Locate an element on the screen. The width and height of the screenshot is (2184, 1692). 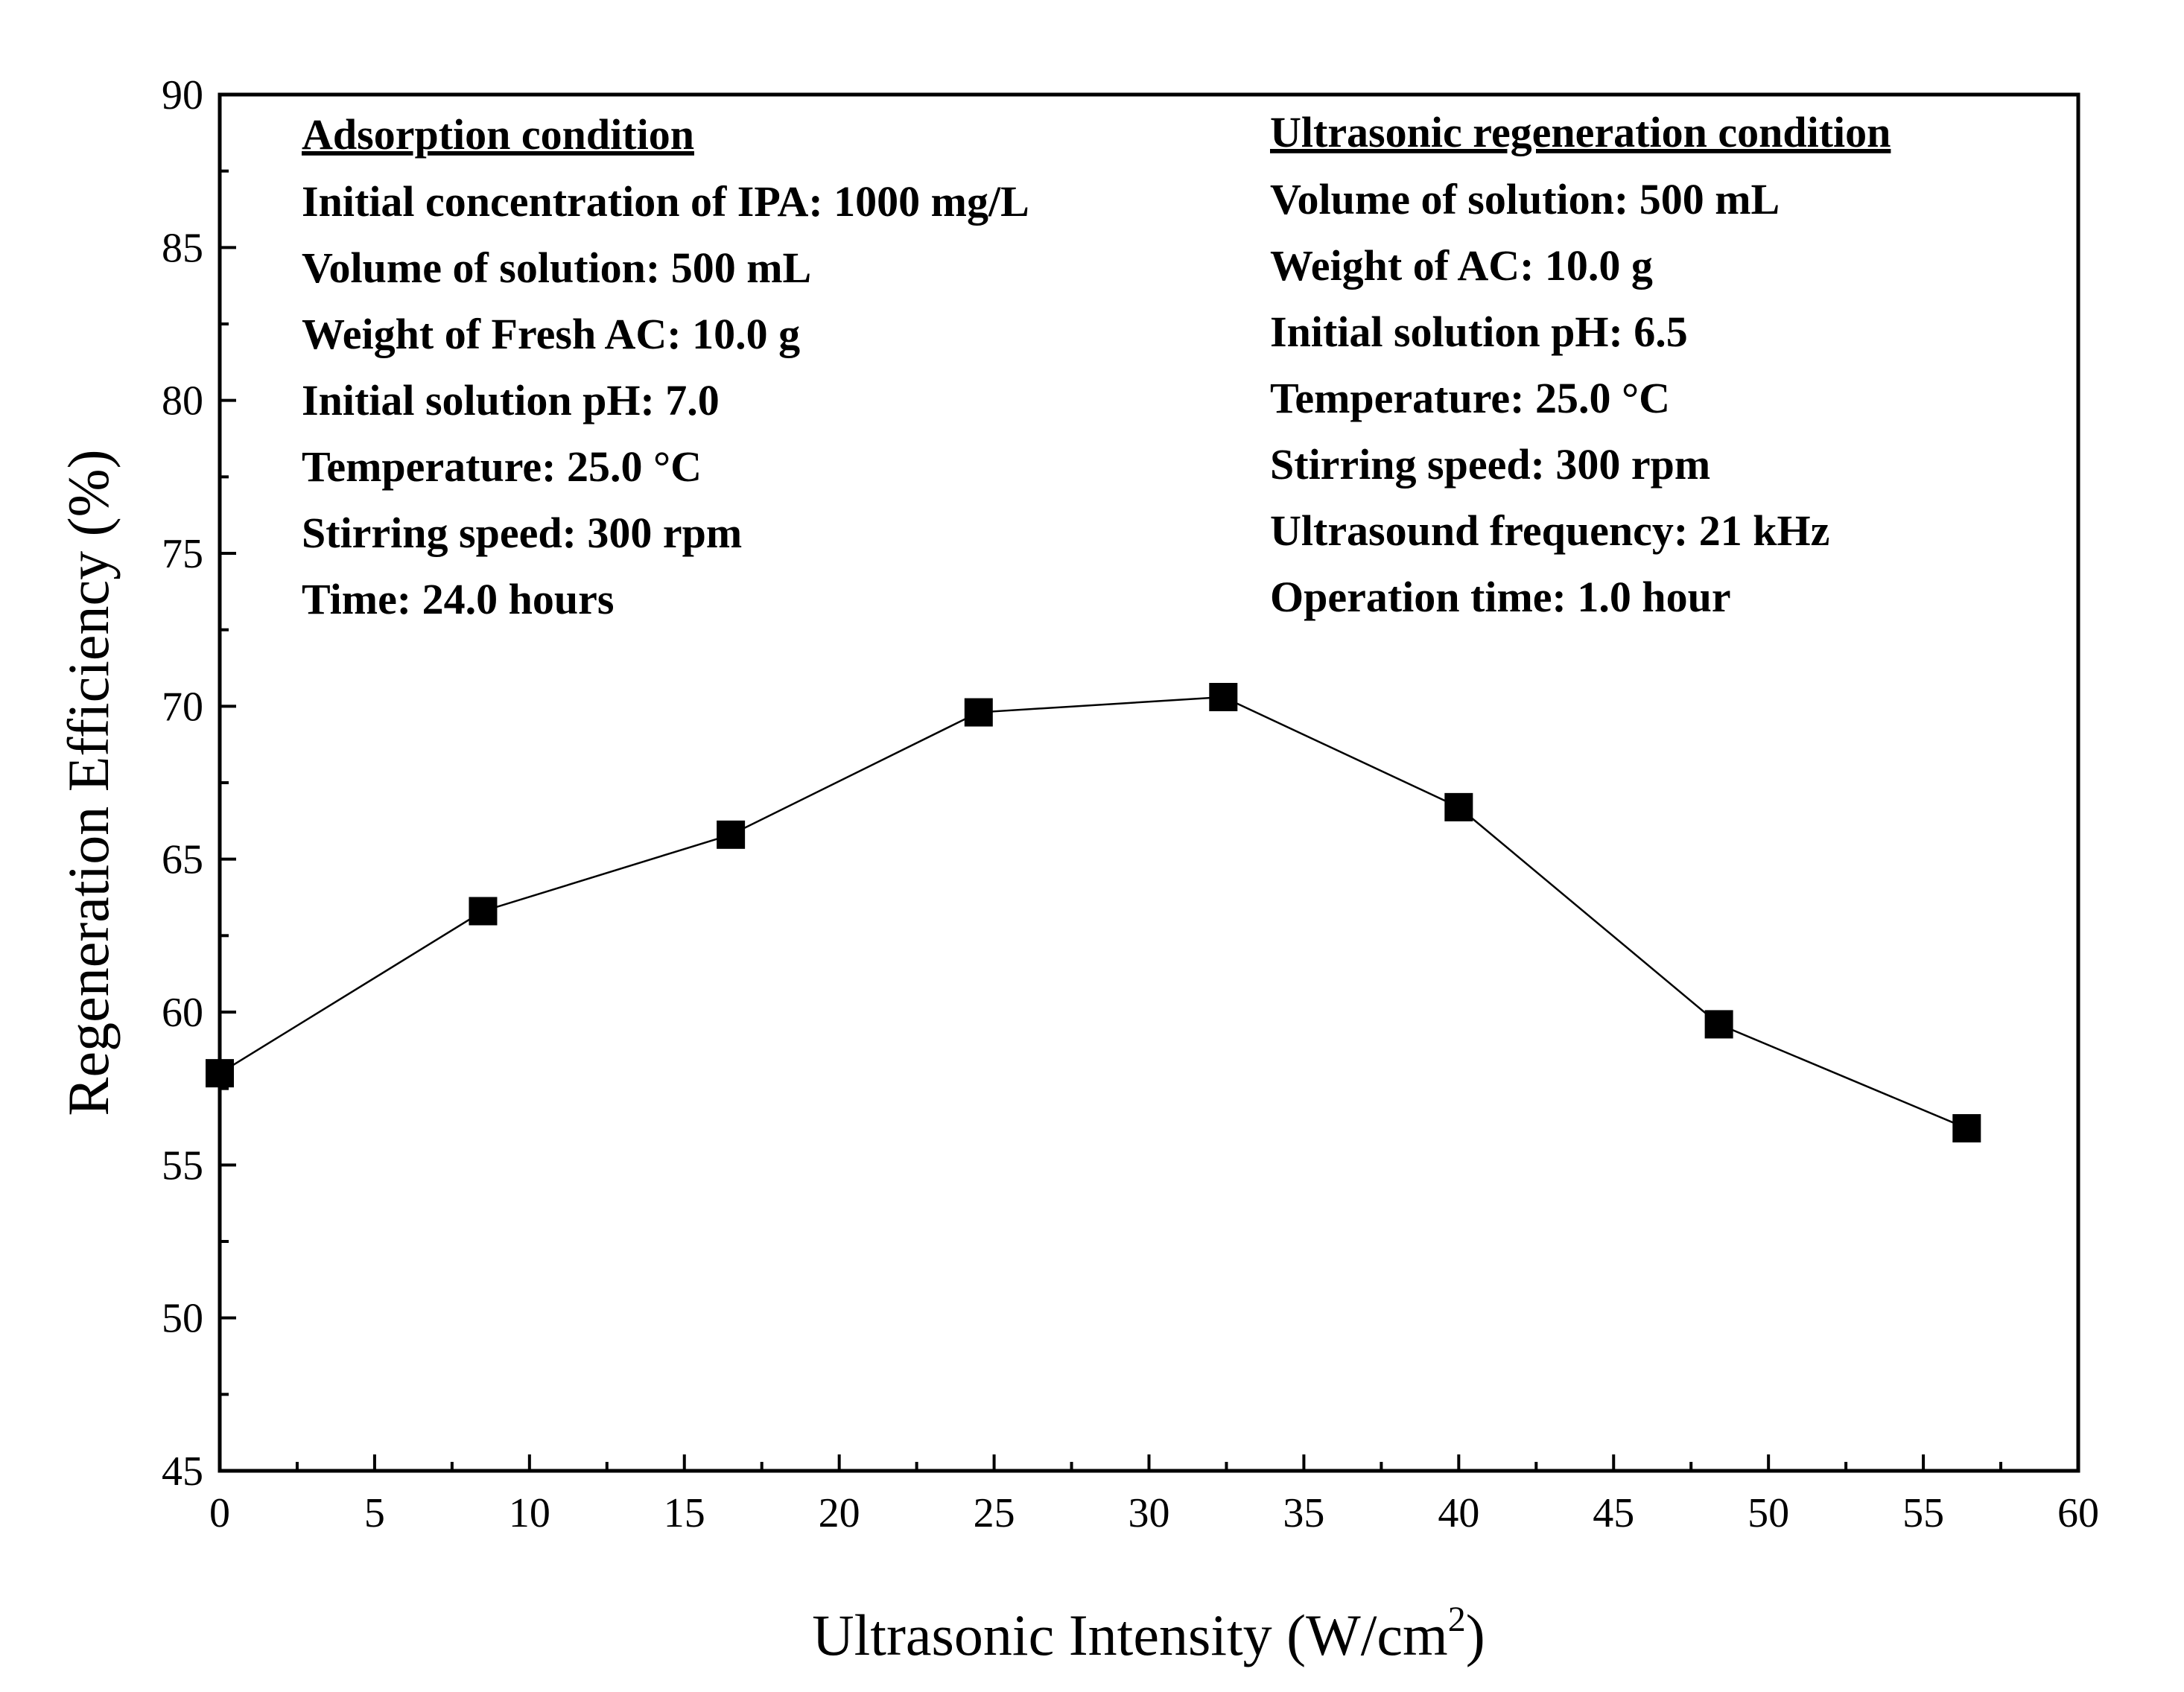
x-tick-label: 30 is located at coordinates (1149, 1513).